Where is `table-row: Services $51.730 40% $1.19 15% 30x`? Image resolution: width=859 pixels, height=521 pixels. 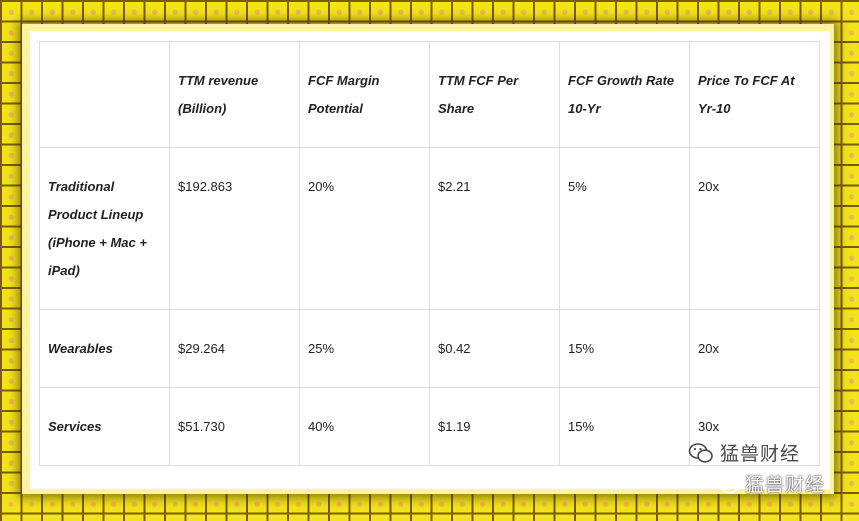 table-row: Services $51.730 40% $1.19 15% 30x is located at coordinates (429, 426).